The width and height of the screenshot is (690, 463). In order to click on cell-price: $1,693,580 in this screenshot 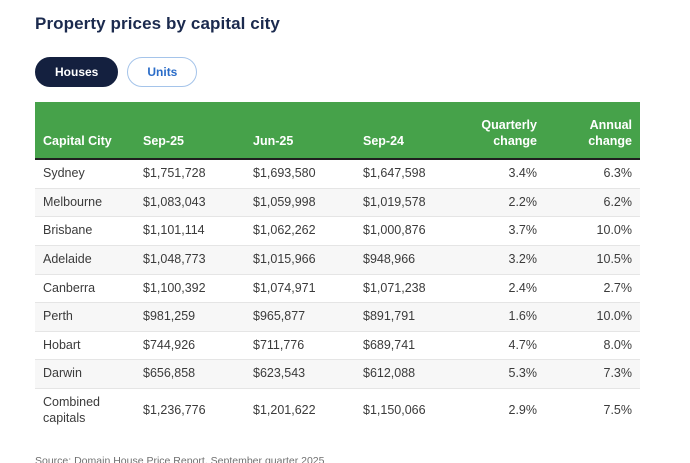, I will do `click(284, 173)`.